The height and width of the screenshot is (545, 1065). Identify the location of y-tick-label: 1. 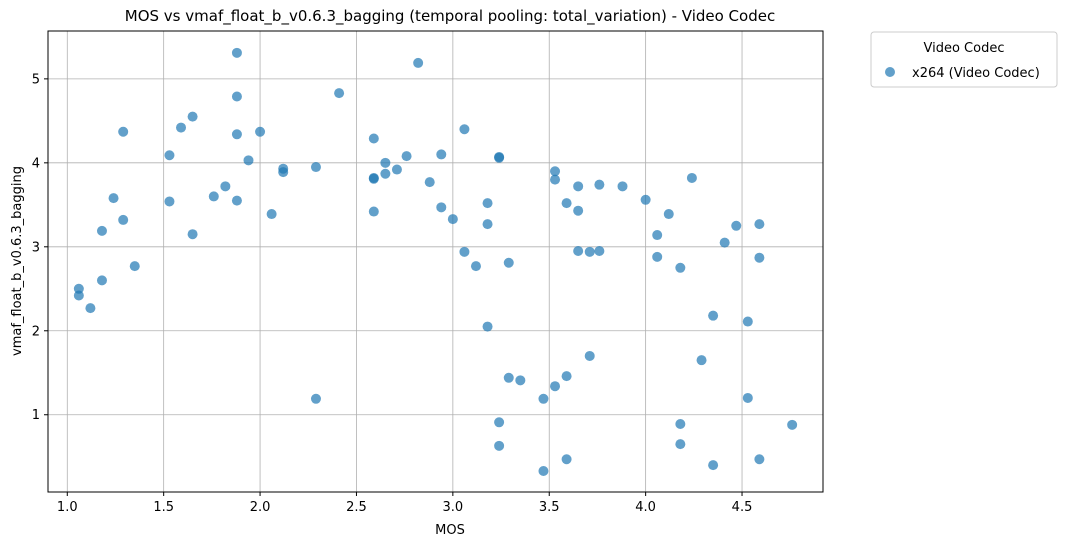
(36, 415).